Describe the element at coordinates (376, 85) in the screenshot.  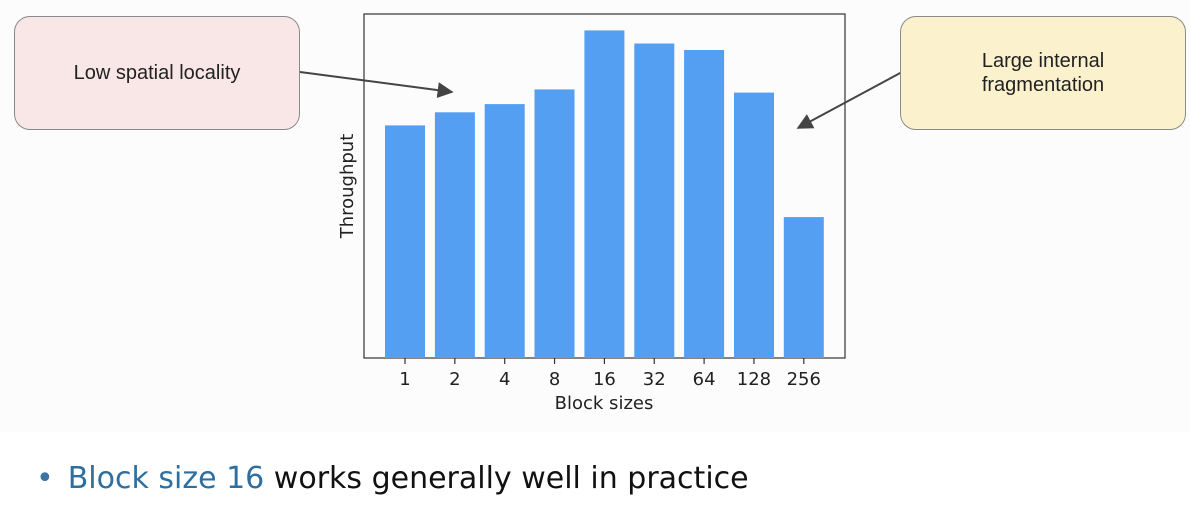
I see `arrow-low-spatial-locality` at that location.